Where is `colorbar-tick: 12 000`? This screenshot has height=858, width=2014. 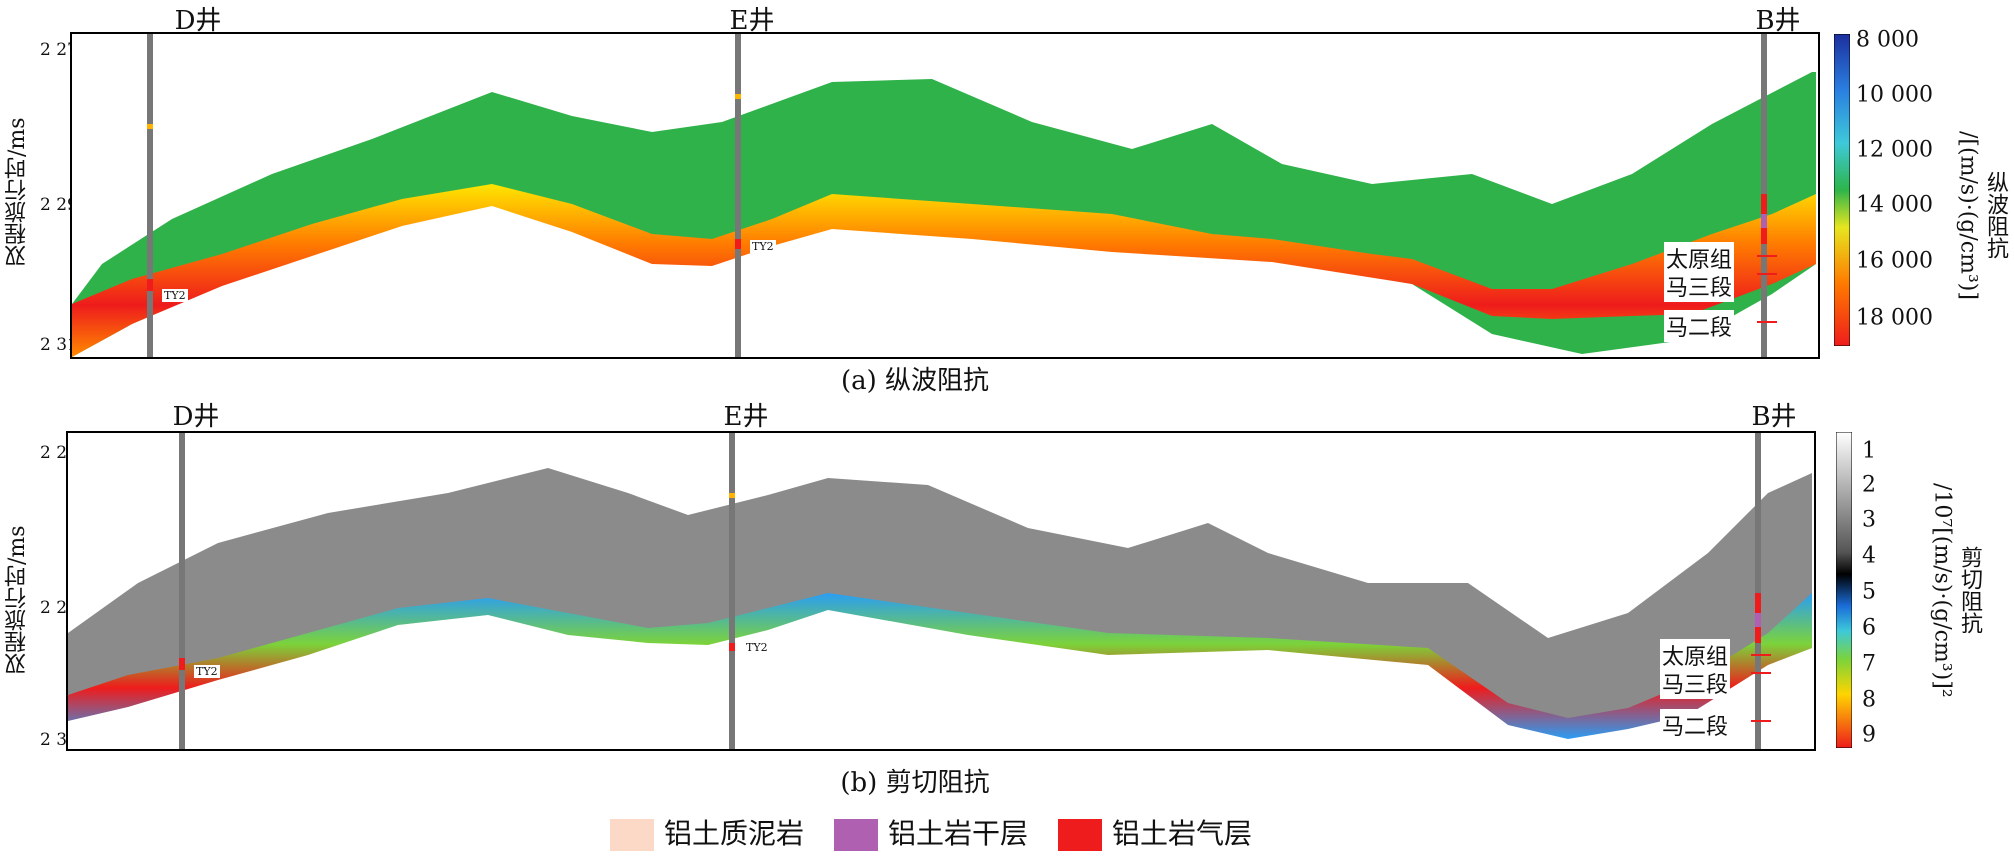
colorbar-tick: 12 000 is located at coordinates (1894, 150).